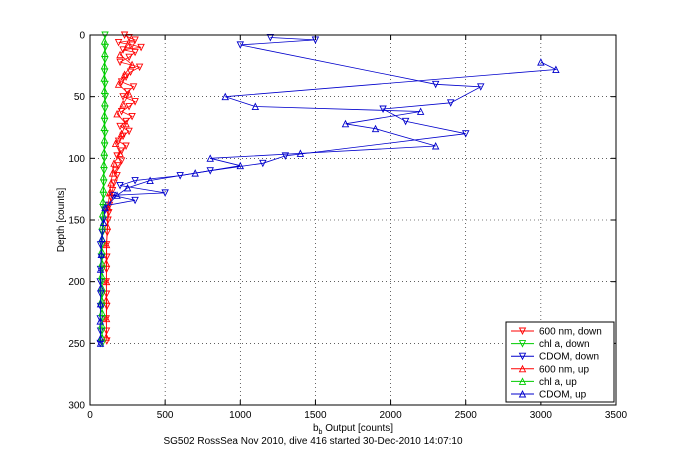  What do you see at coordinates (321, 432) in the screenshot?
I see `x-axis-title-sub: b` at bounding box center [321, 432].